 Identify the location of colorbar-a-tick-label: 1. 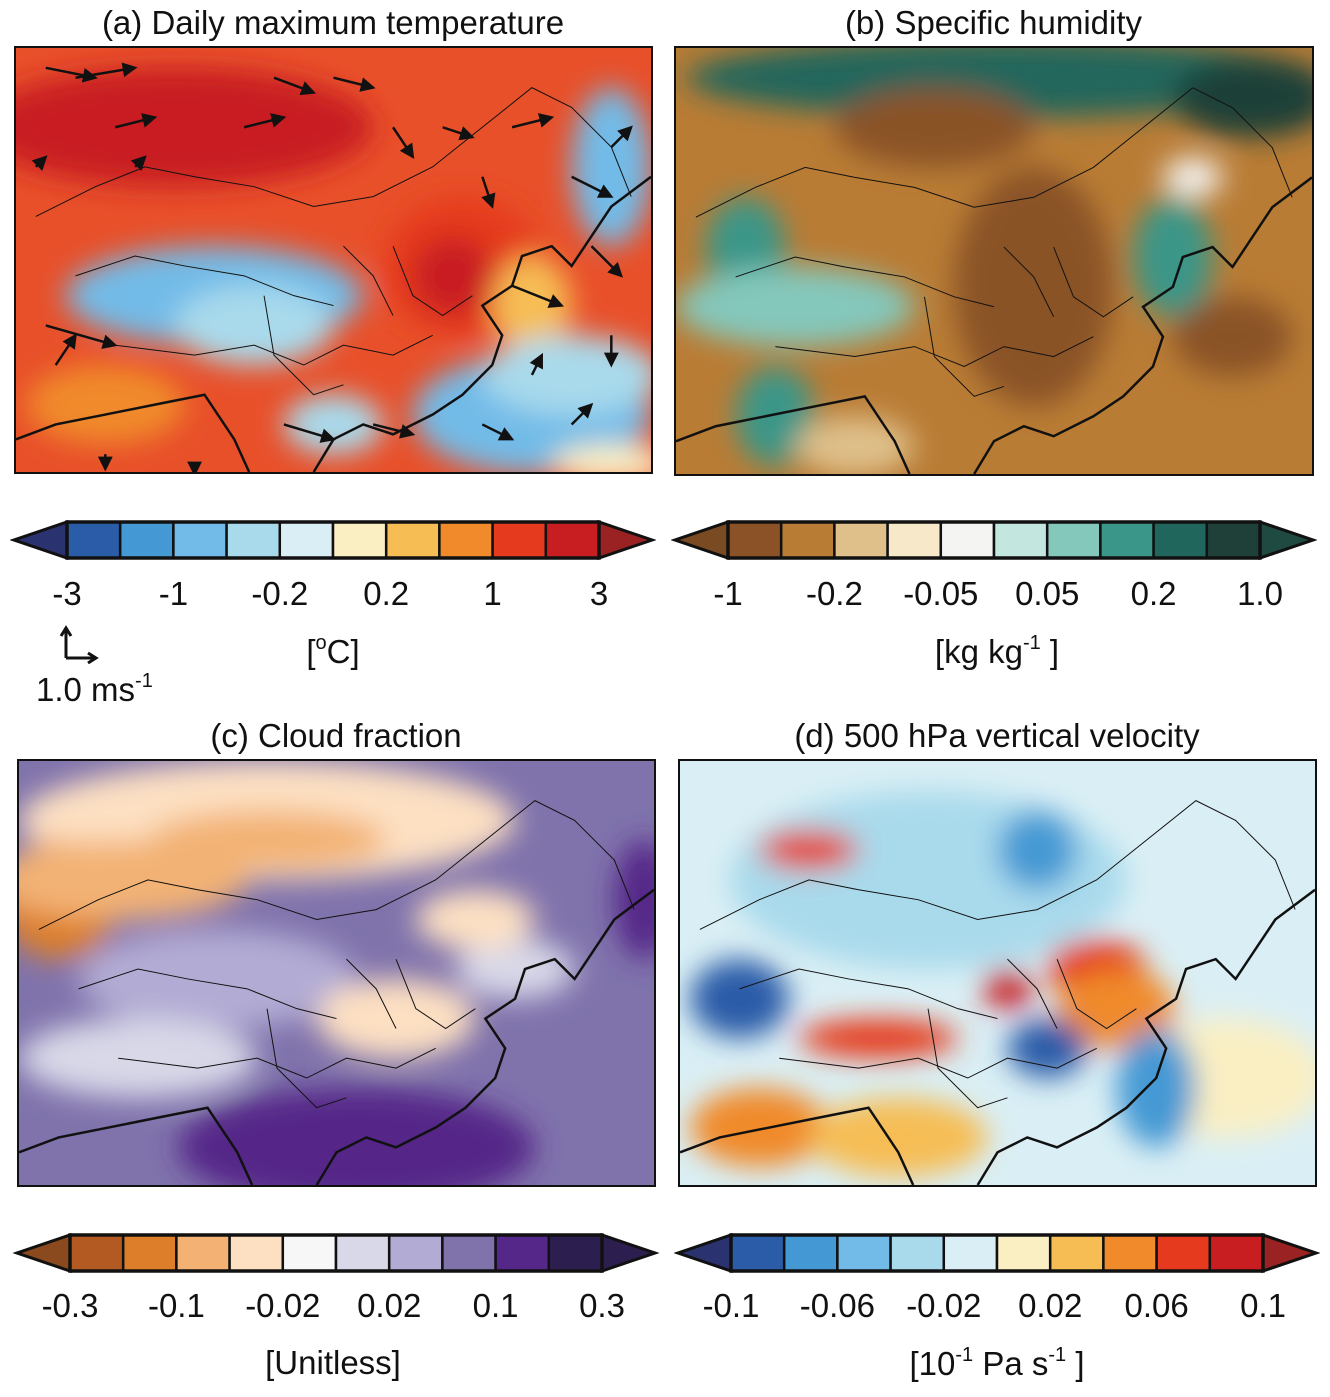
(492, 593).